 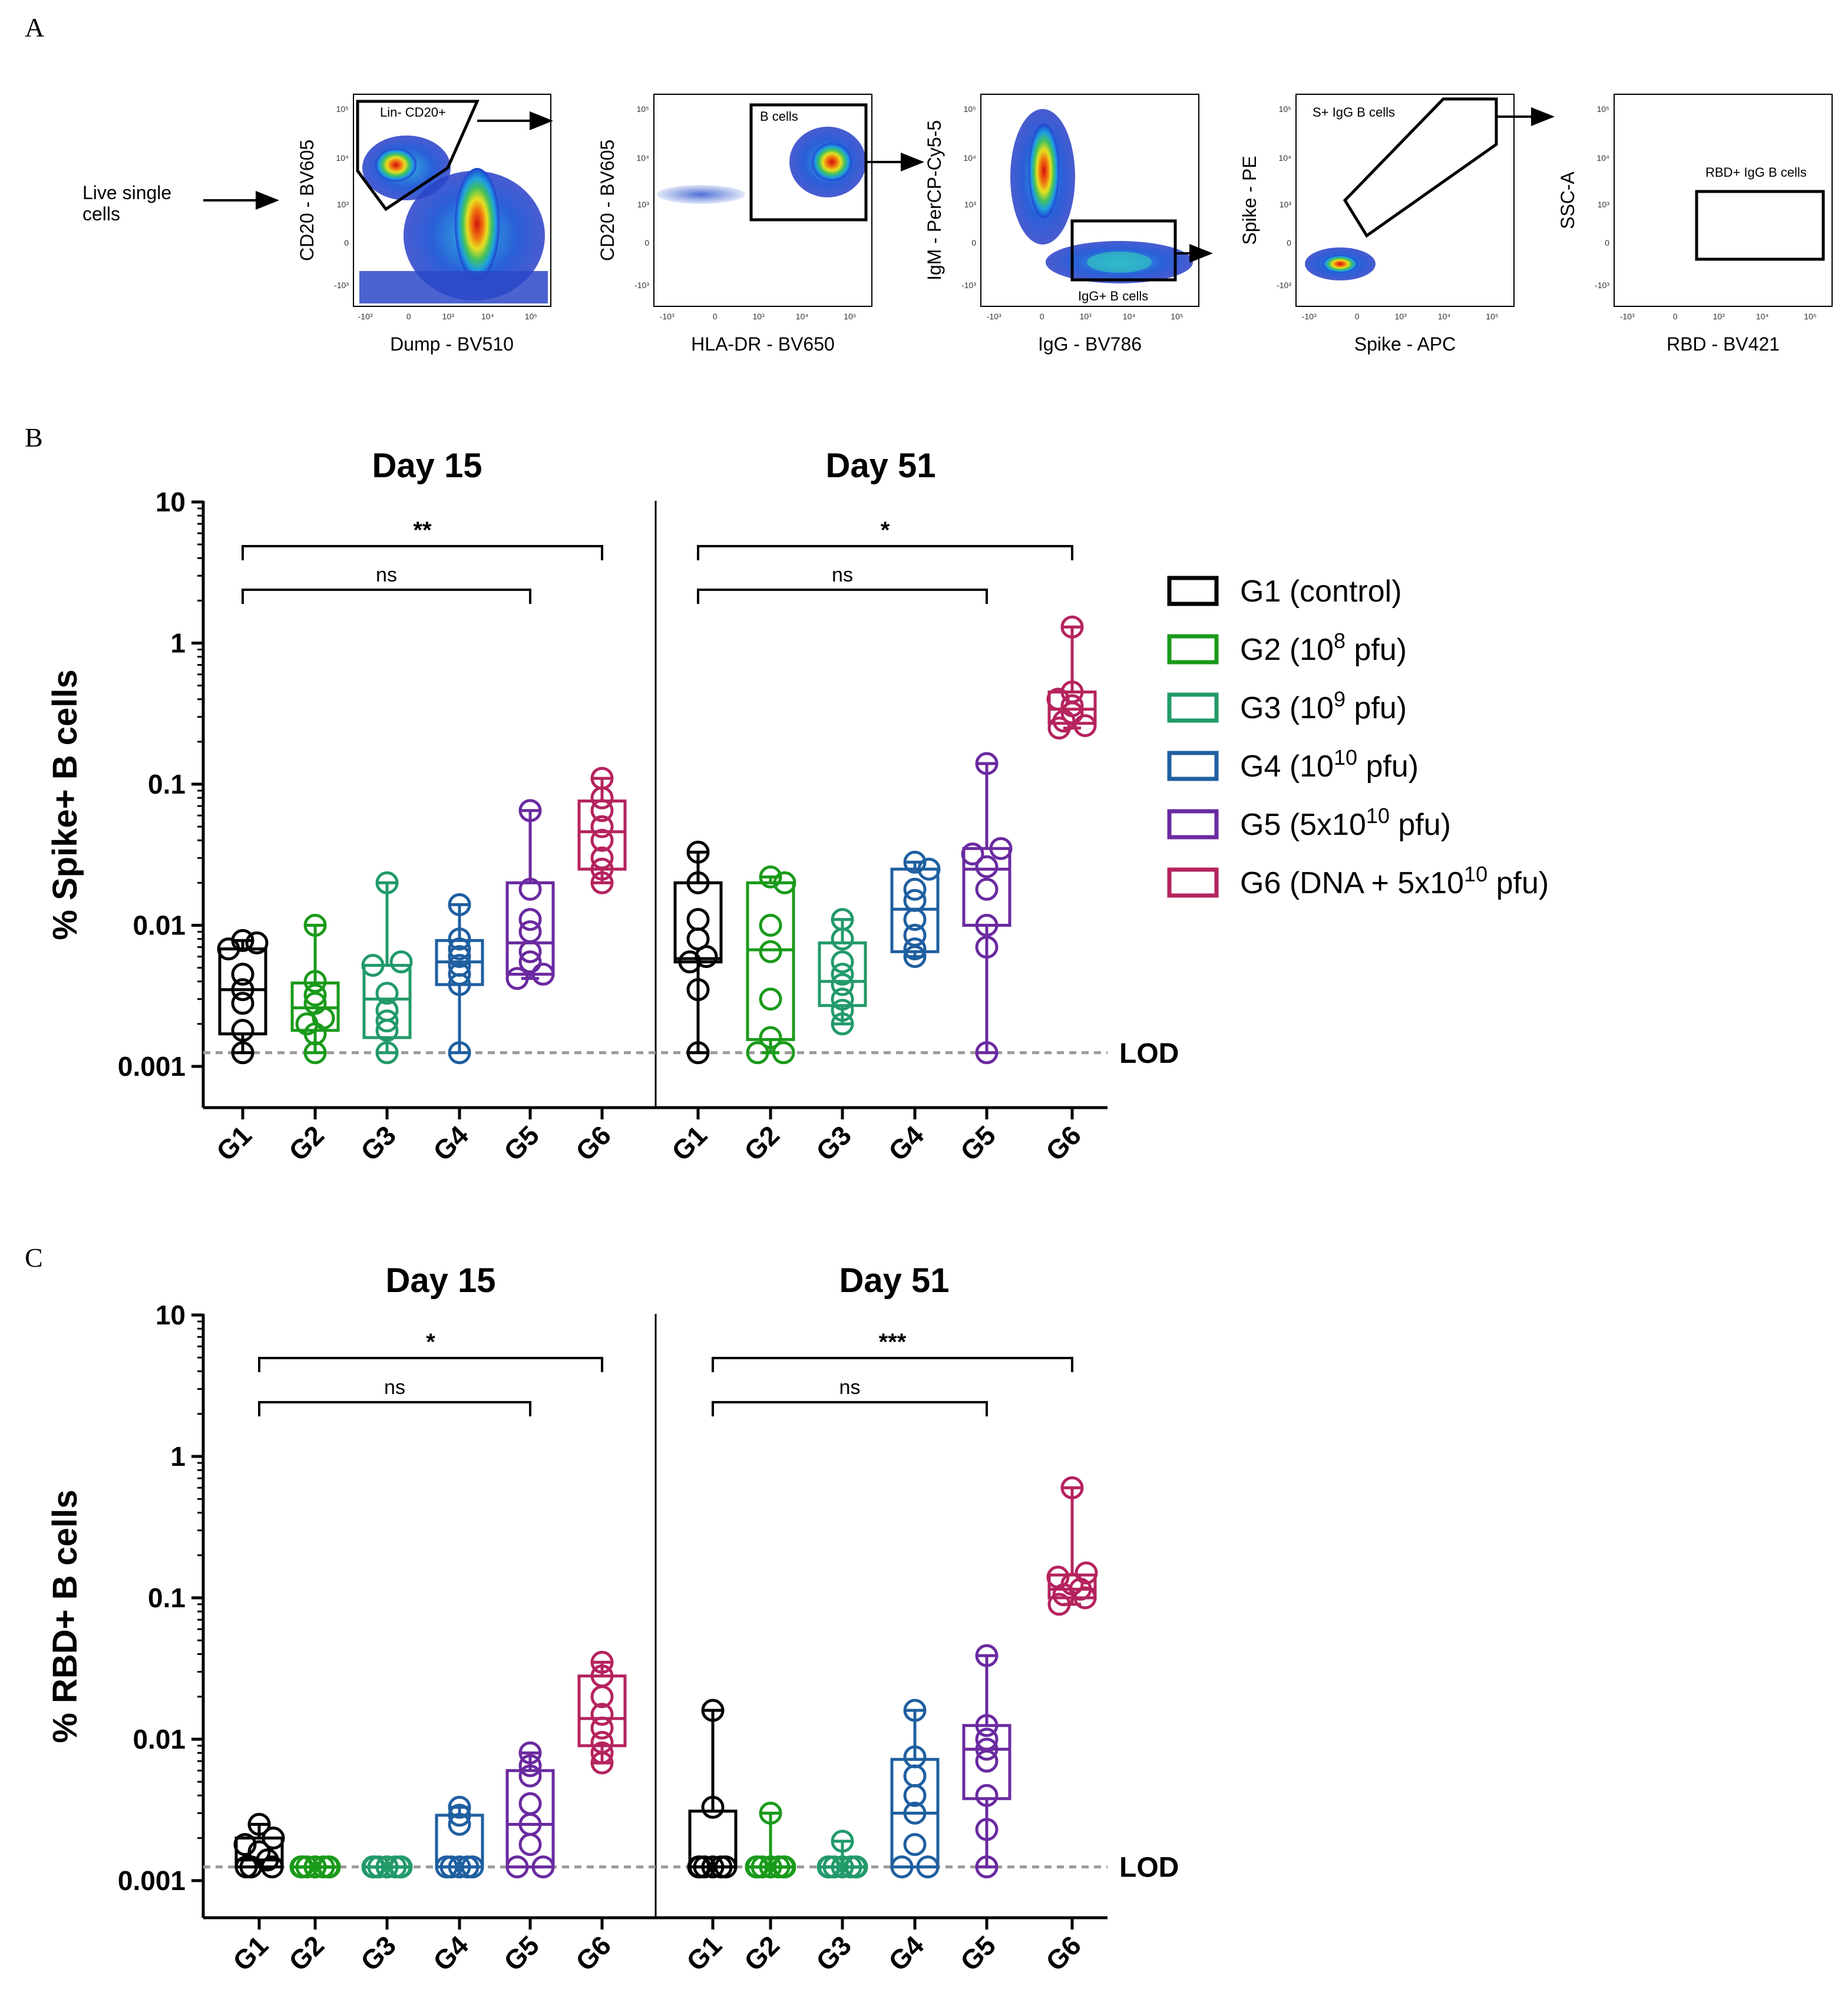 What do you see at coordinates (1354, 113) in the screenshot?
I see `gate-label: S+ IgG B cells` at bounding box center [1354, 113].